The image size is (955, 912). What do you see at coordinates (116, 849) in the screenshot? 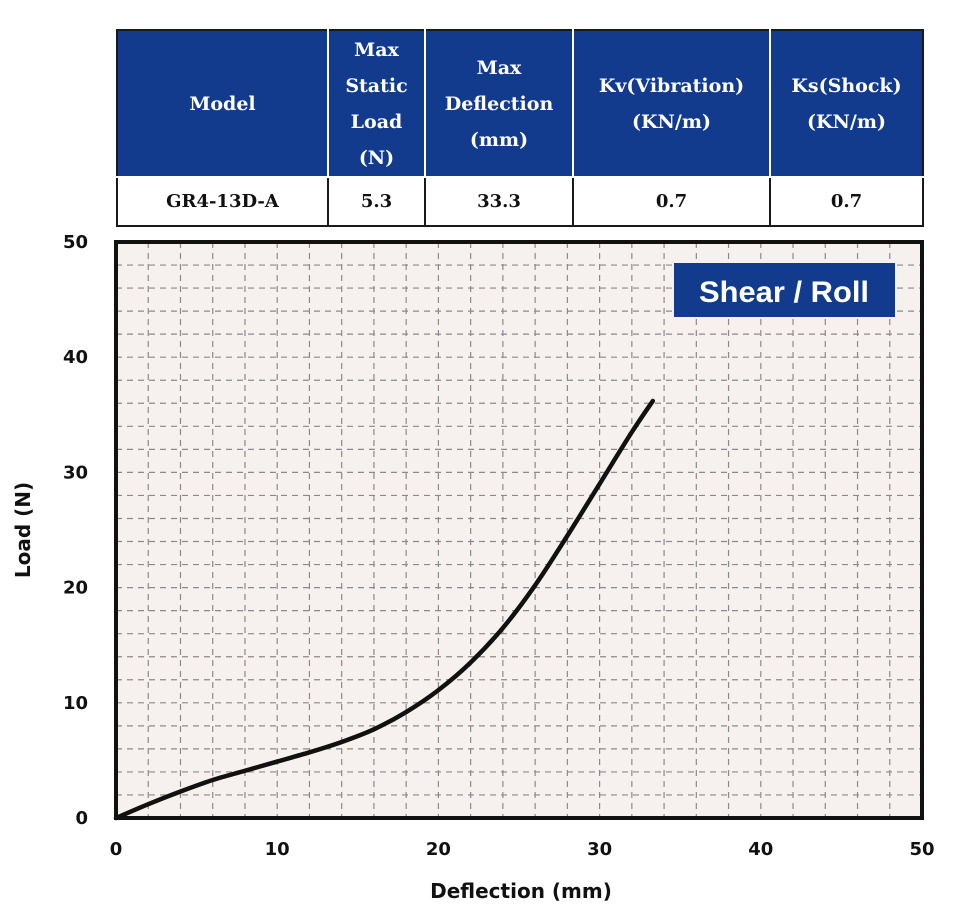
I see `x-tick-label: 0` at bounding box center [116, 849].